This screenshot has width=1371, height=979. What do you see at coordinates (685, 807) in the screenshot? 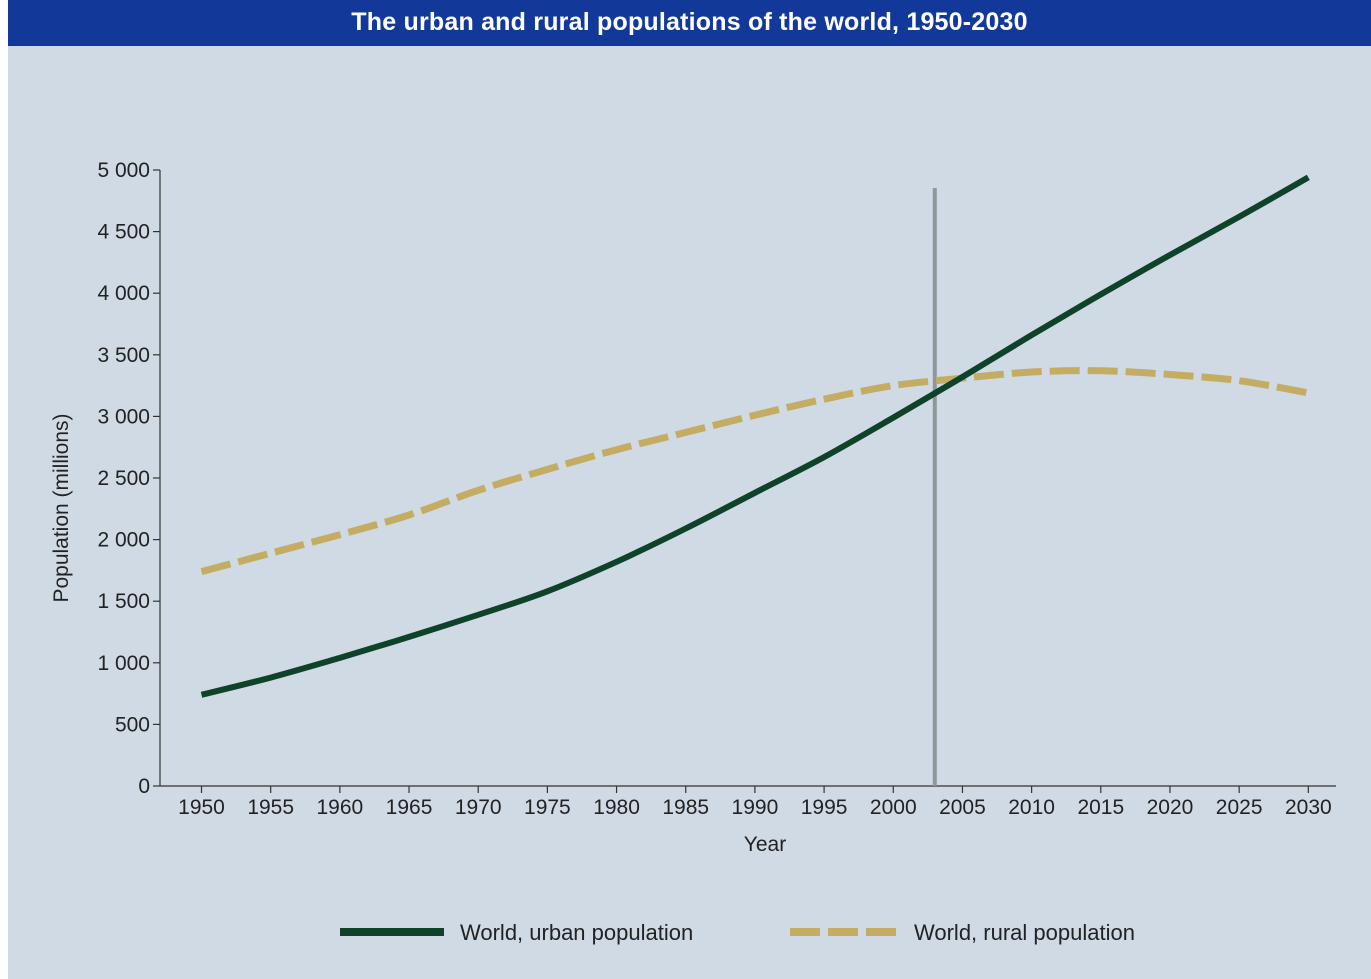
I see `x-tick-label: 1985` at bounding box center [685, 807].